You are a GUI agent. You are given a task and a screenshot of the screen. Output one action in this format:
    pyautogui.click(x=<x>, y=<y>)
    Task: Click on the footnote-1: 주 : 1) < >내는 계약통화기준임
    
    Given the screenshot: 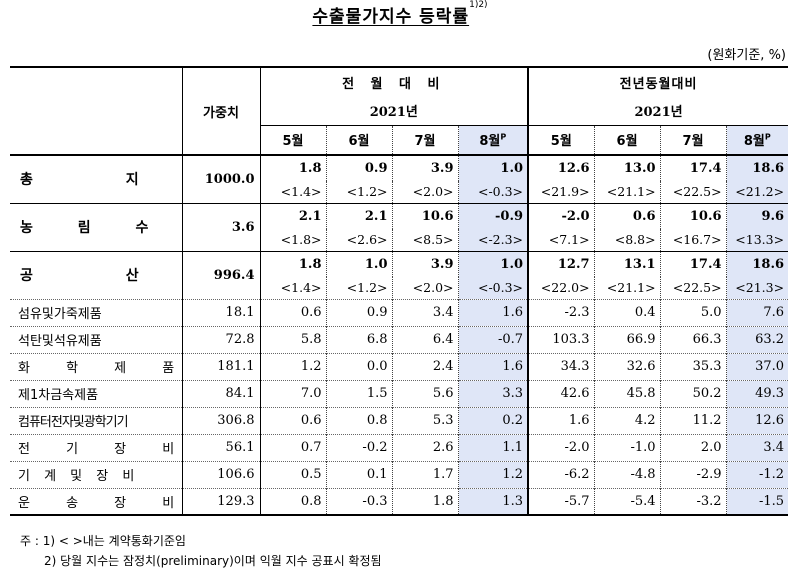 What is the action you would take?
    pyautogui.click(x=103, y=541)
    